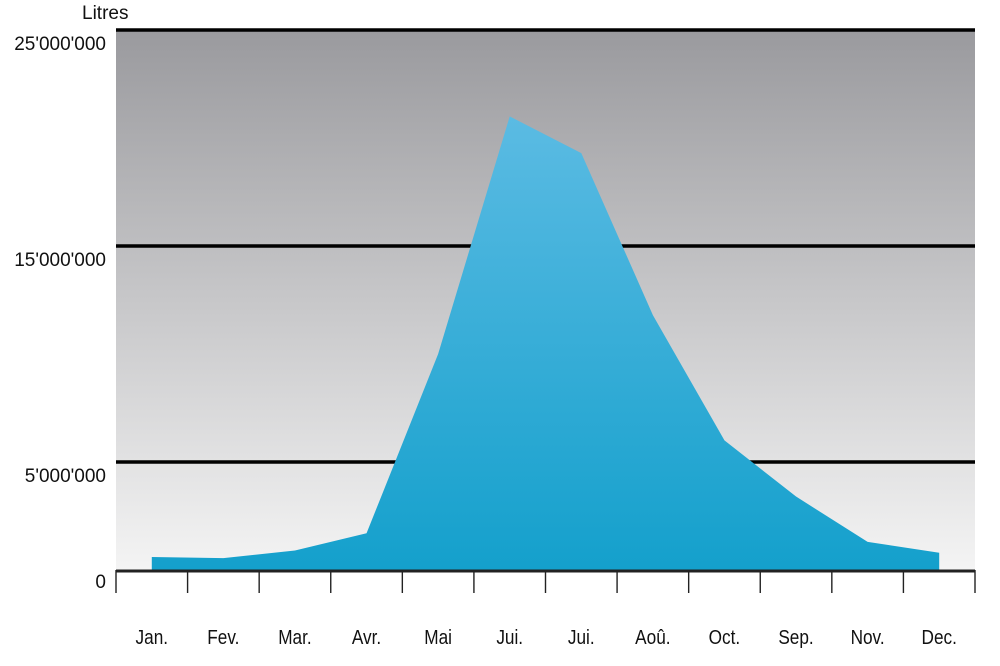 Image resolution: width=1000 pixels, height=666 pixels. What do you see at coordinates (939, 637) in the screenshot?
I see `x-tick-label-11: Dec.` at bounding box center [939, 637].